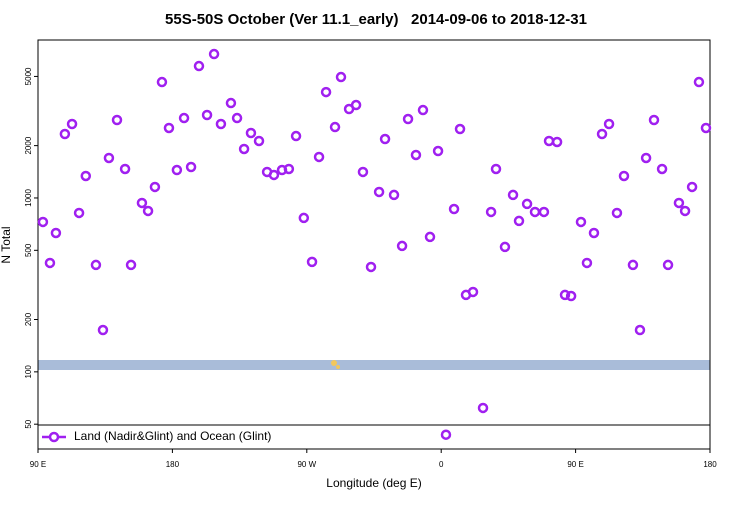 Image resolution: width=750 pixels, height=505 pixels. Describe the element at coordinates (6, 244) in the screenshot. I see `y-axis-label: N Total` at that location.